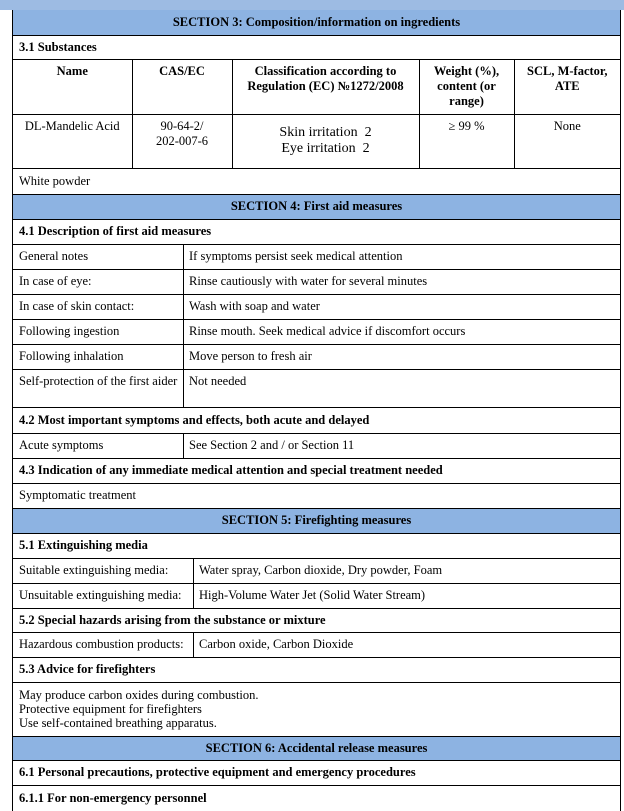 The image size is (624, 811). I want to click on row-label: Following ingestion, so click(98, 331).